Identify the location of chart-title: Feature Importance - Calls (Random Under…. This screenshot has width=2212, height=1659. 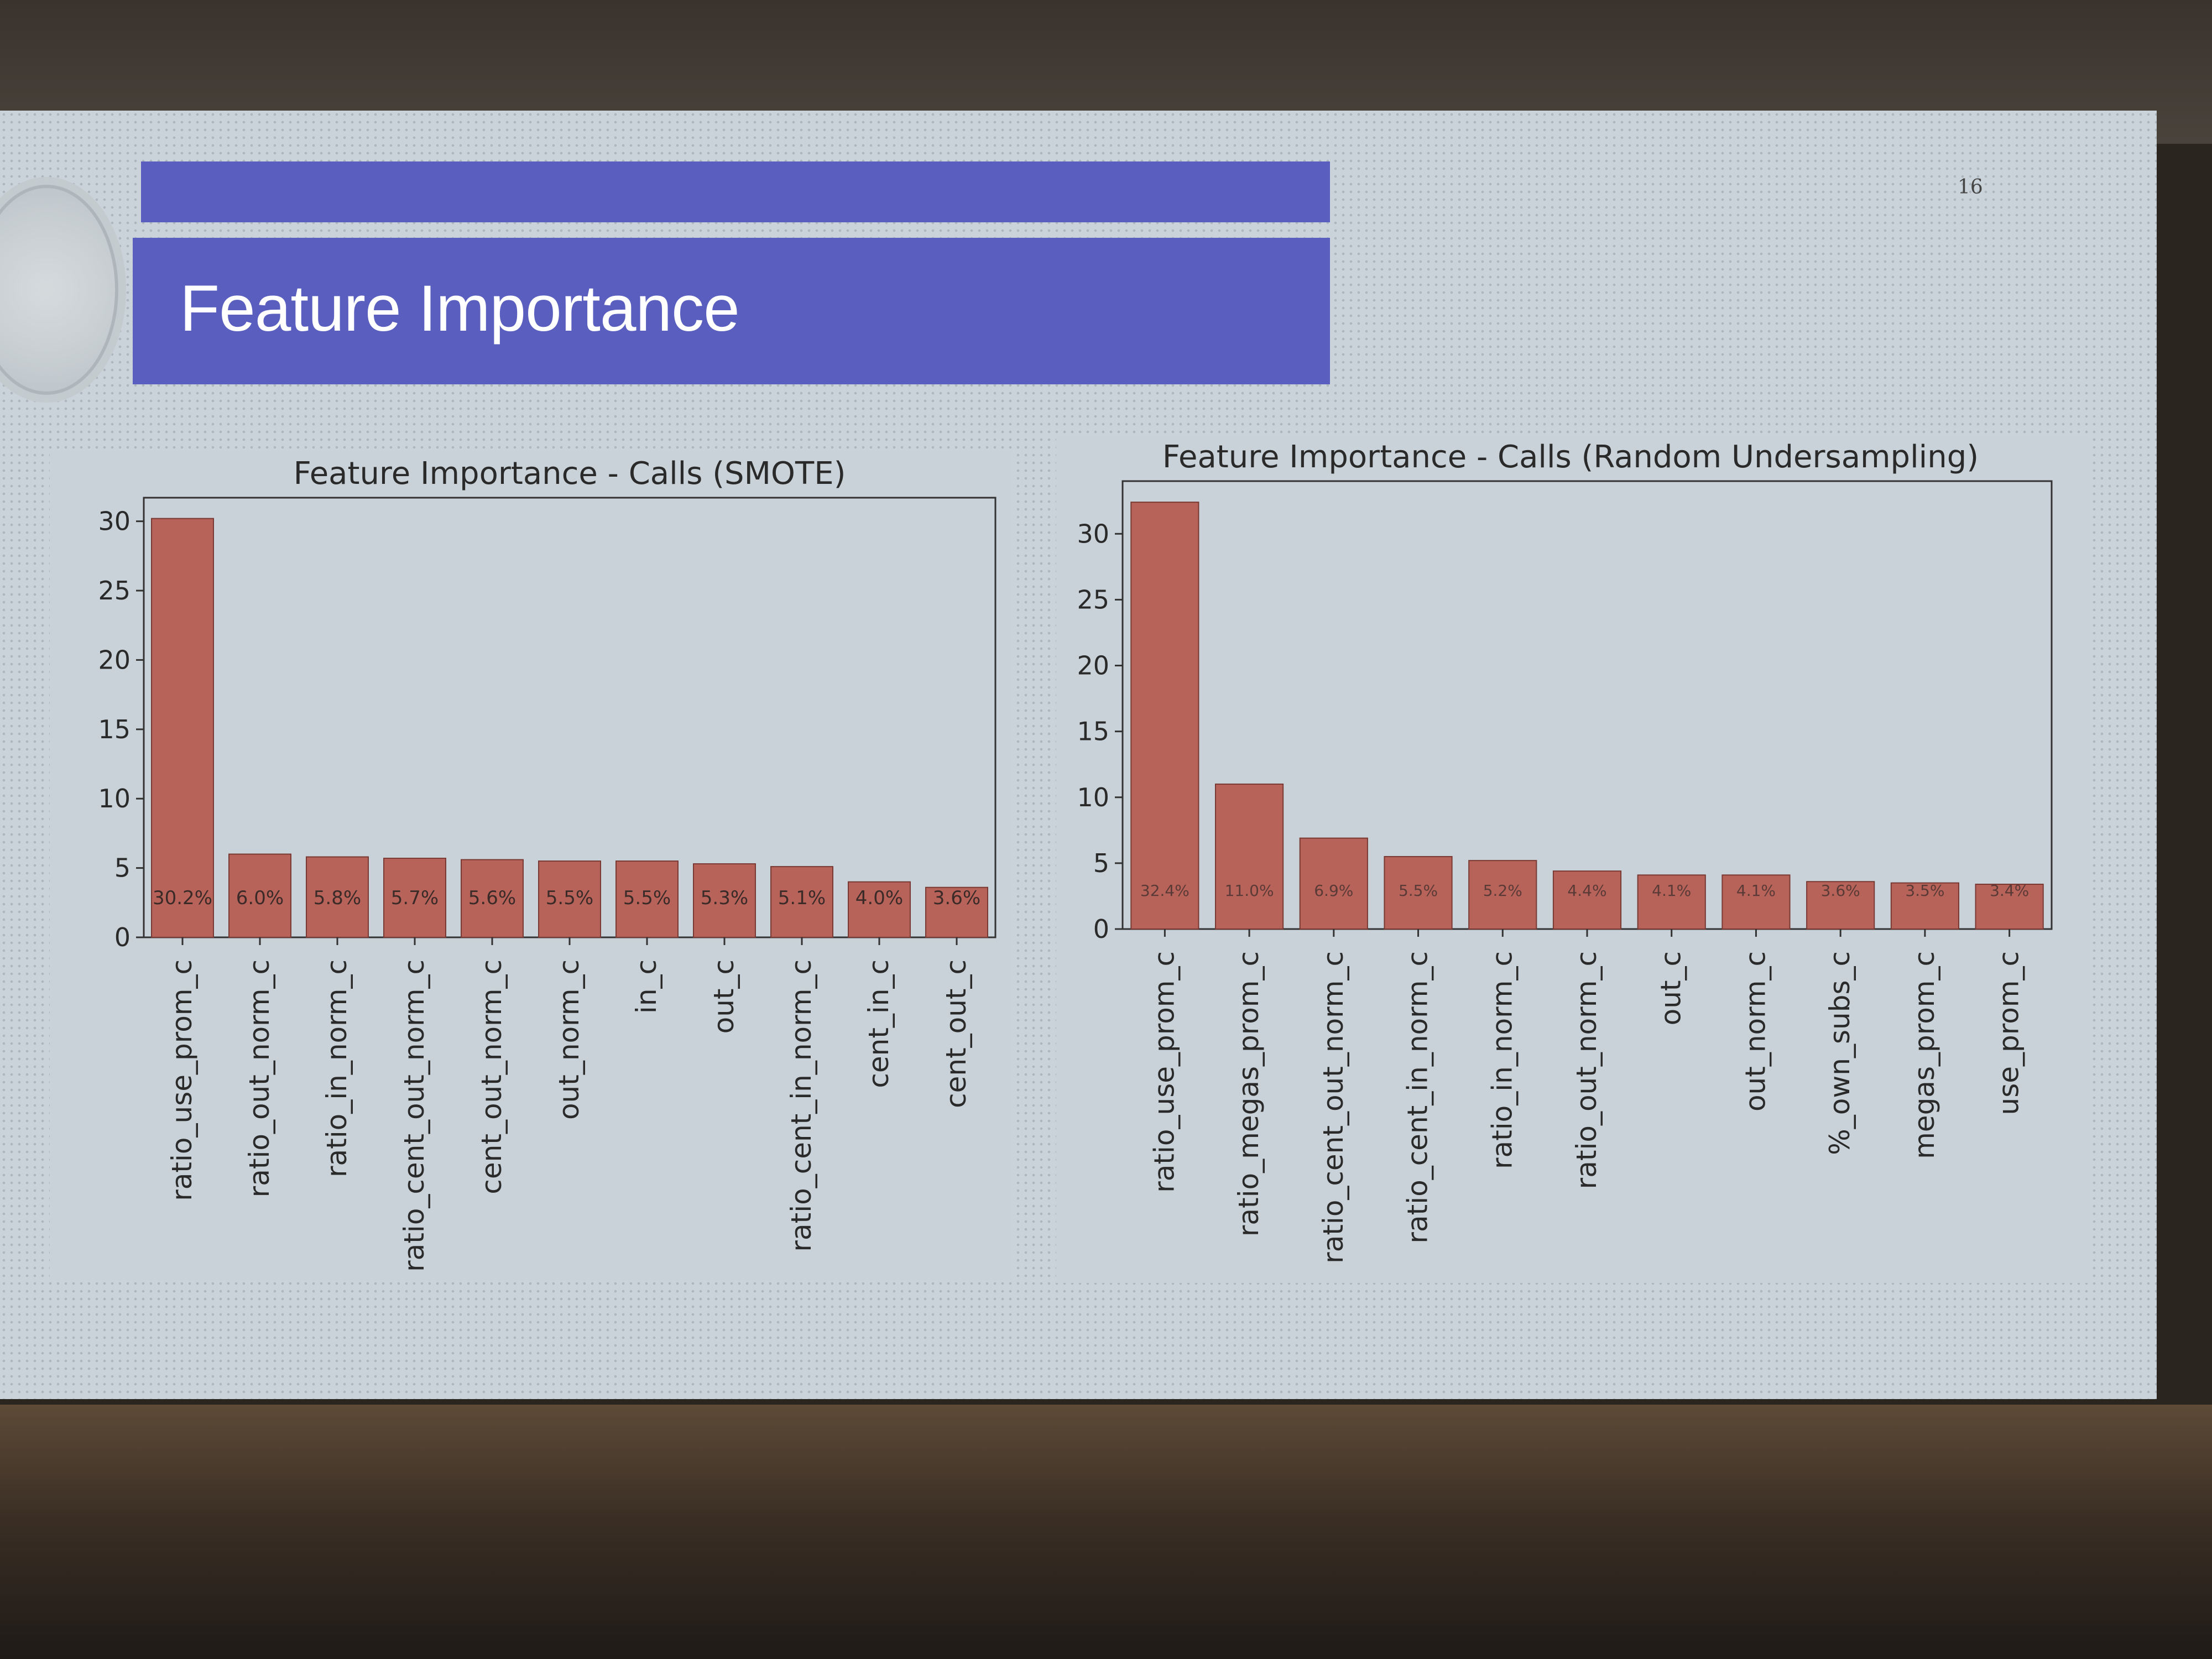
(1571, 457).